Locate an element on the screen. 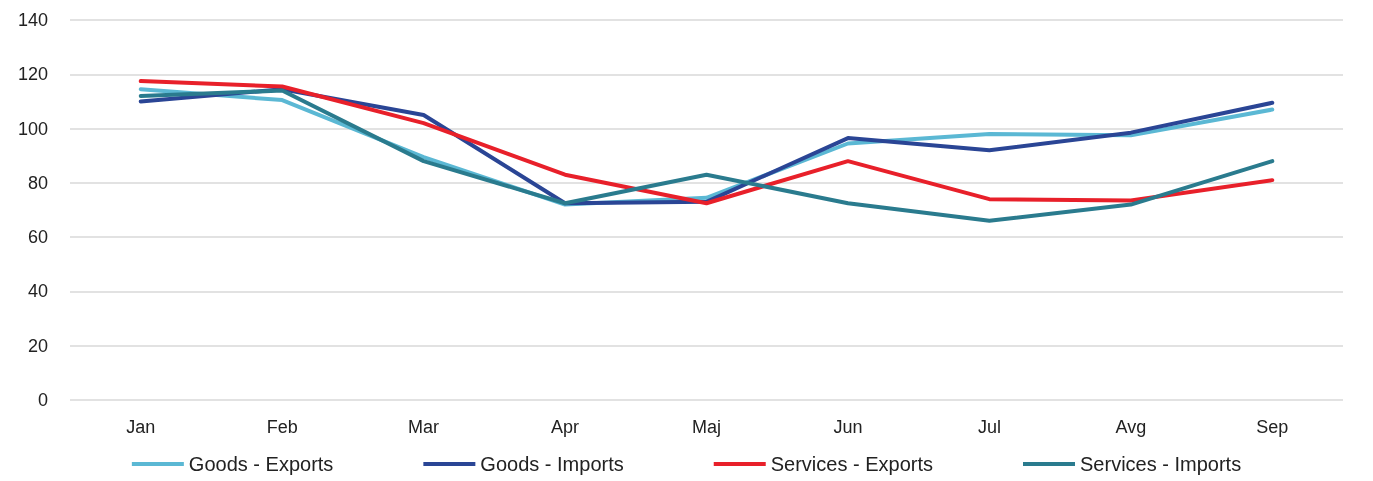 The image size is (1373, 481). y-tick-label: 120 is located at coordinates (32, 74).